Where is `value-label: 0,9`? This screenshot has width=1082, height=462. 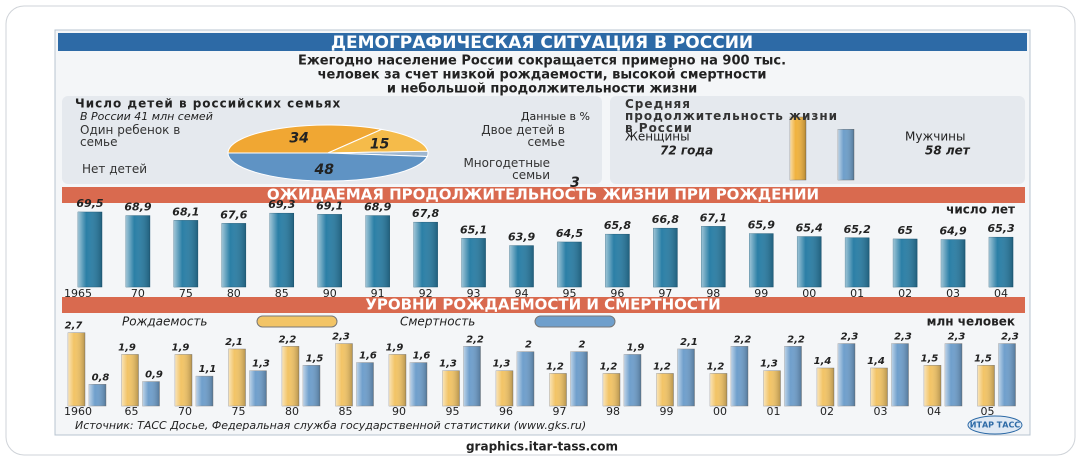
value-label: 0,9 is located at coordinates (154, 375).